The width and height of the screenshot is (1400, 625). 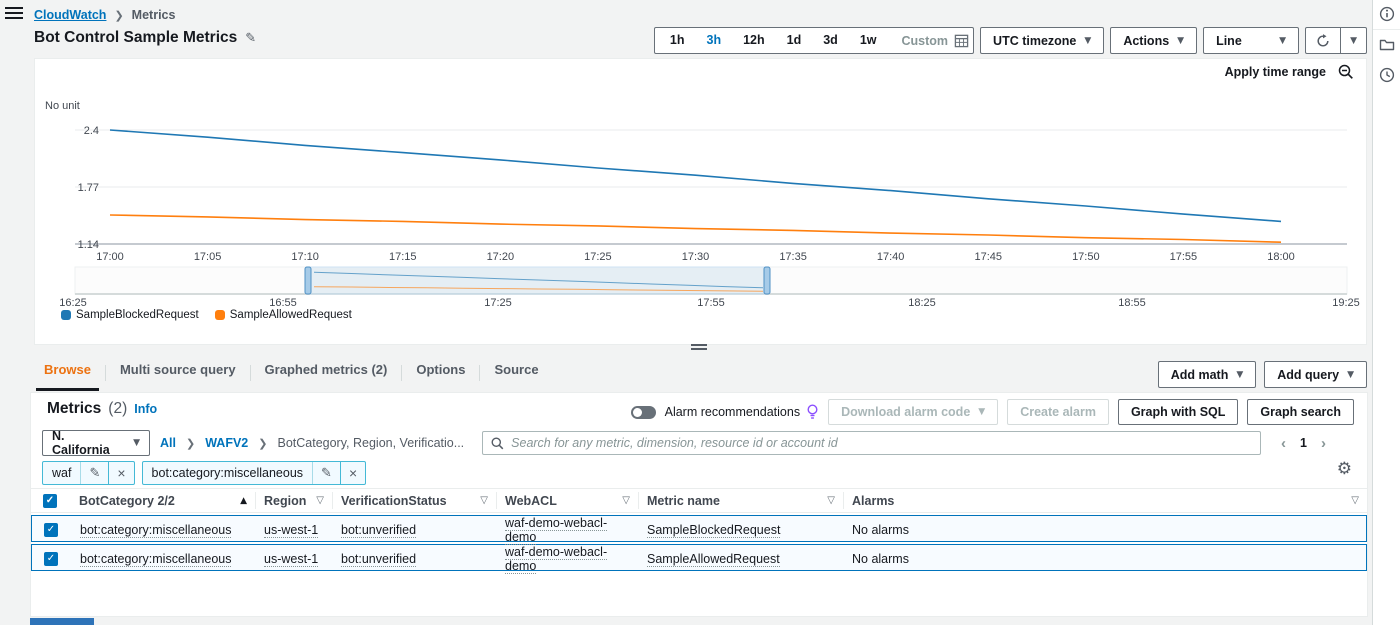 What do you see at coordinates (441, 369) in the screenshot?
I see `tab-options: Options` at bounding box center [441, 369].